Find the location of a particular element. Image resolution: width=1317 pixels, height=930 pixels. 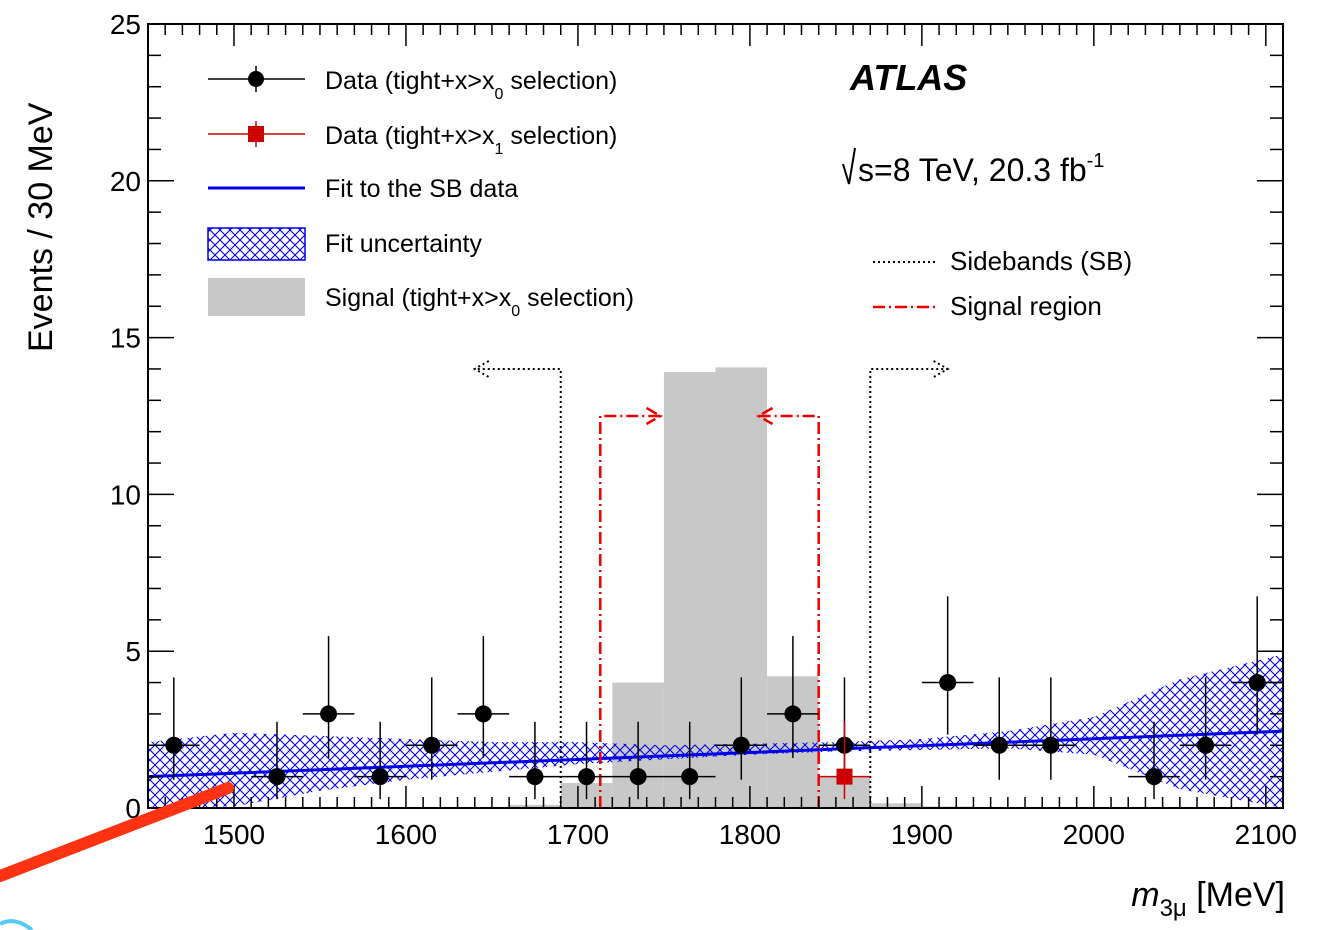

legend-data1-marker is located at coordinates (256, 134).